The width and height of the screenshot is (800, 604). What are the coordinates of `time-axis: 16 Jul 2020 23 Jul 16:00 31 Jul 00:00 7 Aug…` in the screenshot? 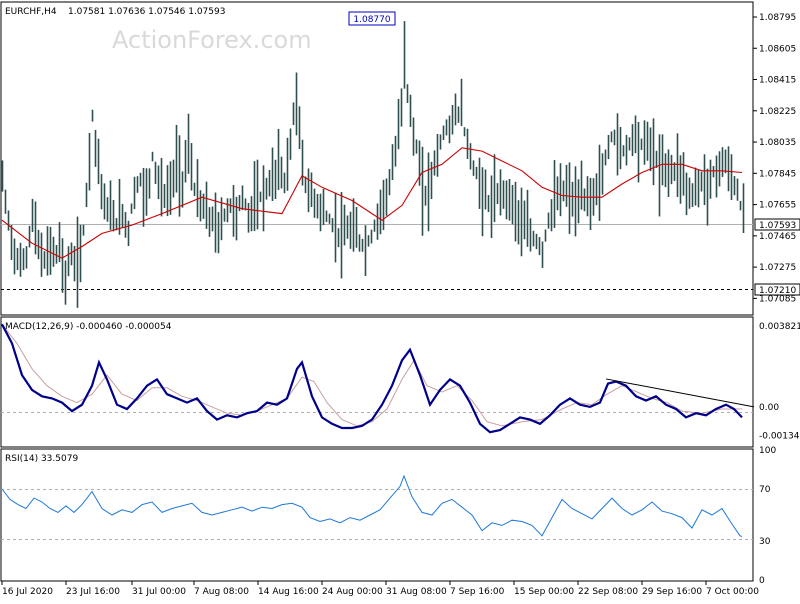 It's located at (380, 589).